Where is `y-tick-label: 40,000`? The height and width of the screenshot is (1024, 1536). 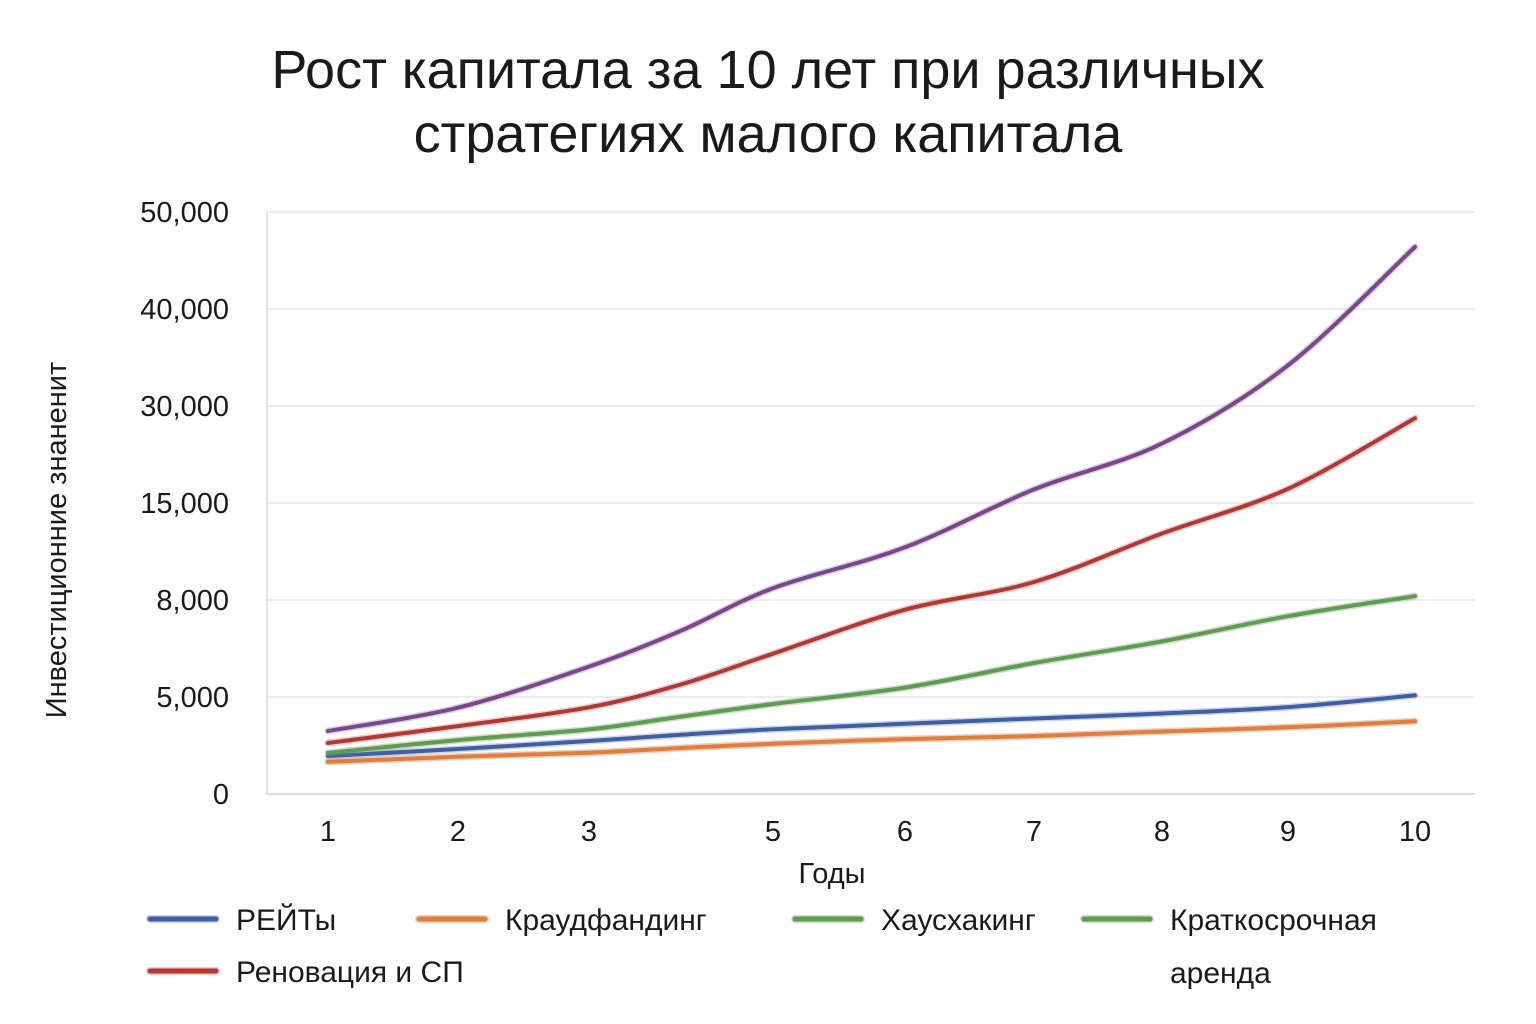
y-tick-label: 40,000 is located at coordinates (184, 310).